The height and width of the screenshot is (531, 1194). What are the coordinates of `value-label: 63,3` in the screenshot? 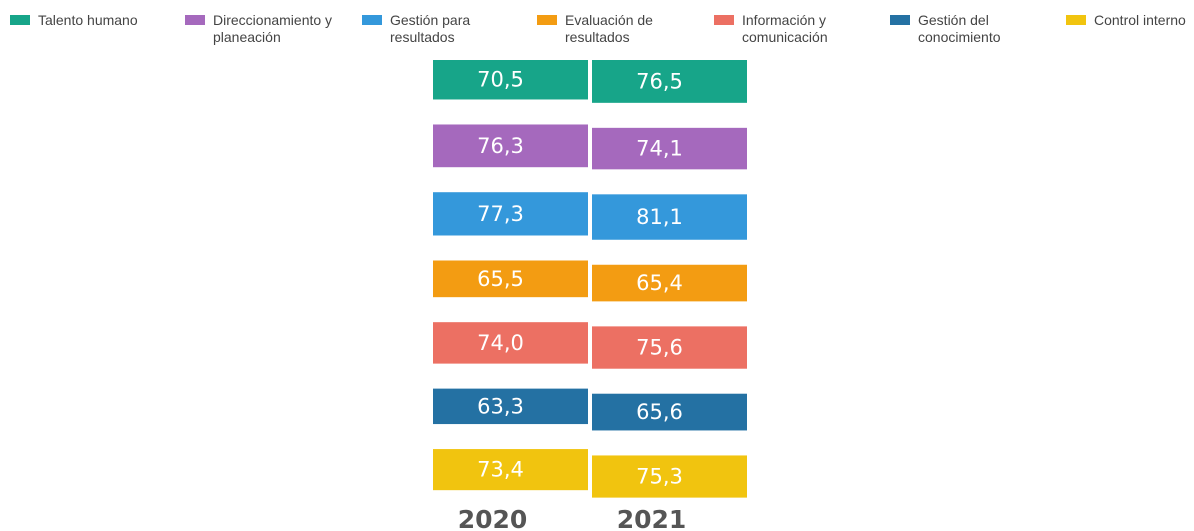 It's located at (500, 406).